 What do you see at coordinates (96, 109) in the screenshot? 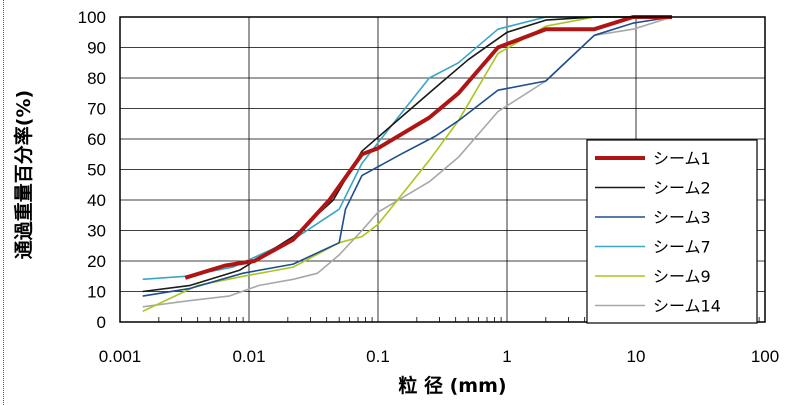
I see `y-tick-label: 70` at bounding box center [96, 109].